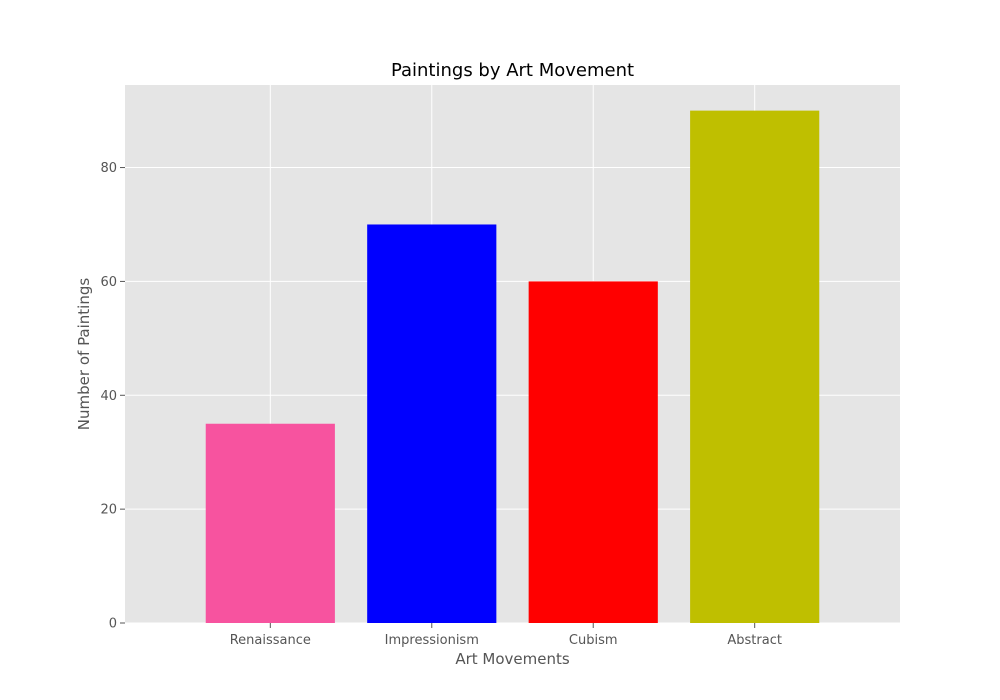 Image resolution: width=1000 pixels, height=700 pixels. I want to click on x-tick-label: Abstract, so click(754, 640).